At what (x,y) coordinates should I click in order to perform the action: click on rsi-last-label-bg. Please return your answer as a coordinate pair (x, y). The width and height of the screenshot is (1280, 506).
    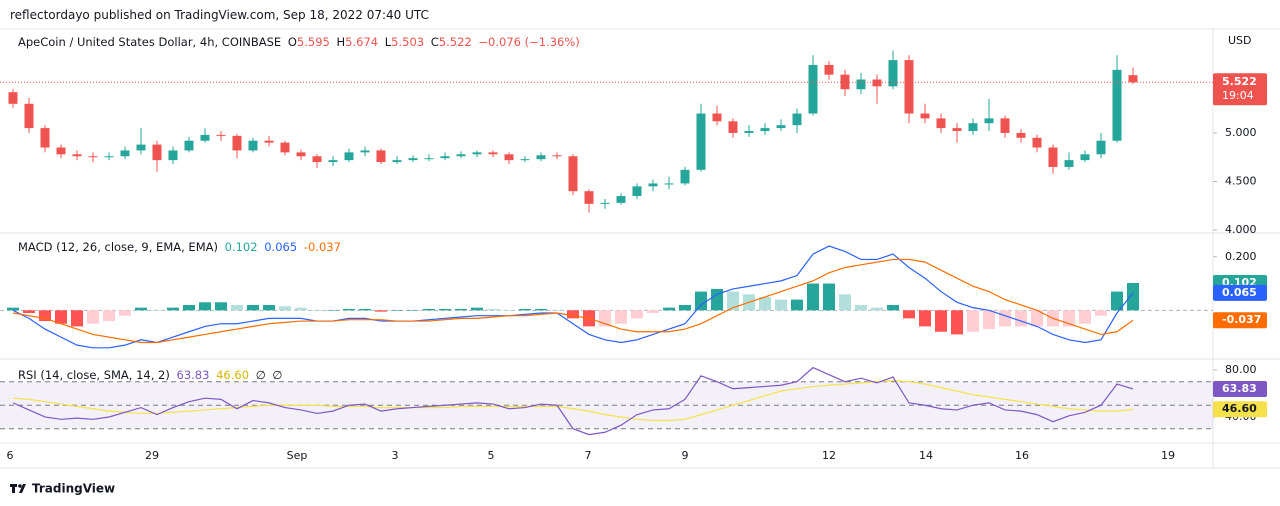
    Looking at the image, I should click on (1240, 388).